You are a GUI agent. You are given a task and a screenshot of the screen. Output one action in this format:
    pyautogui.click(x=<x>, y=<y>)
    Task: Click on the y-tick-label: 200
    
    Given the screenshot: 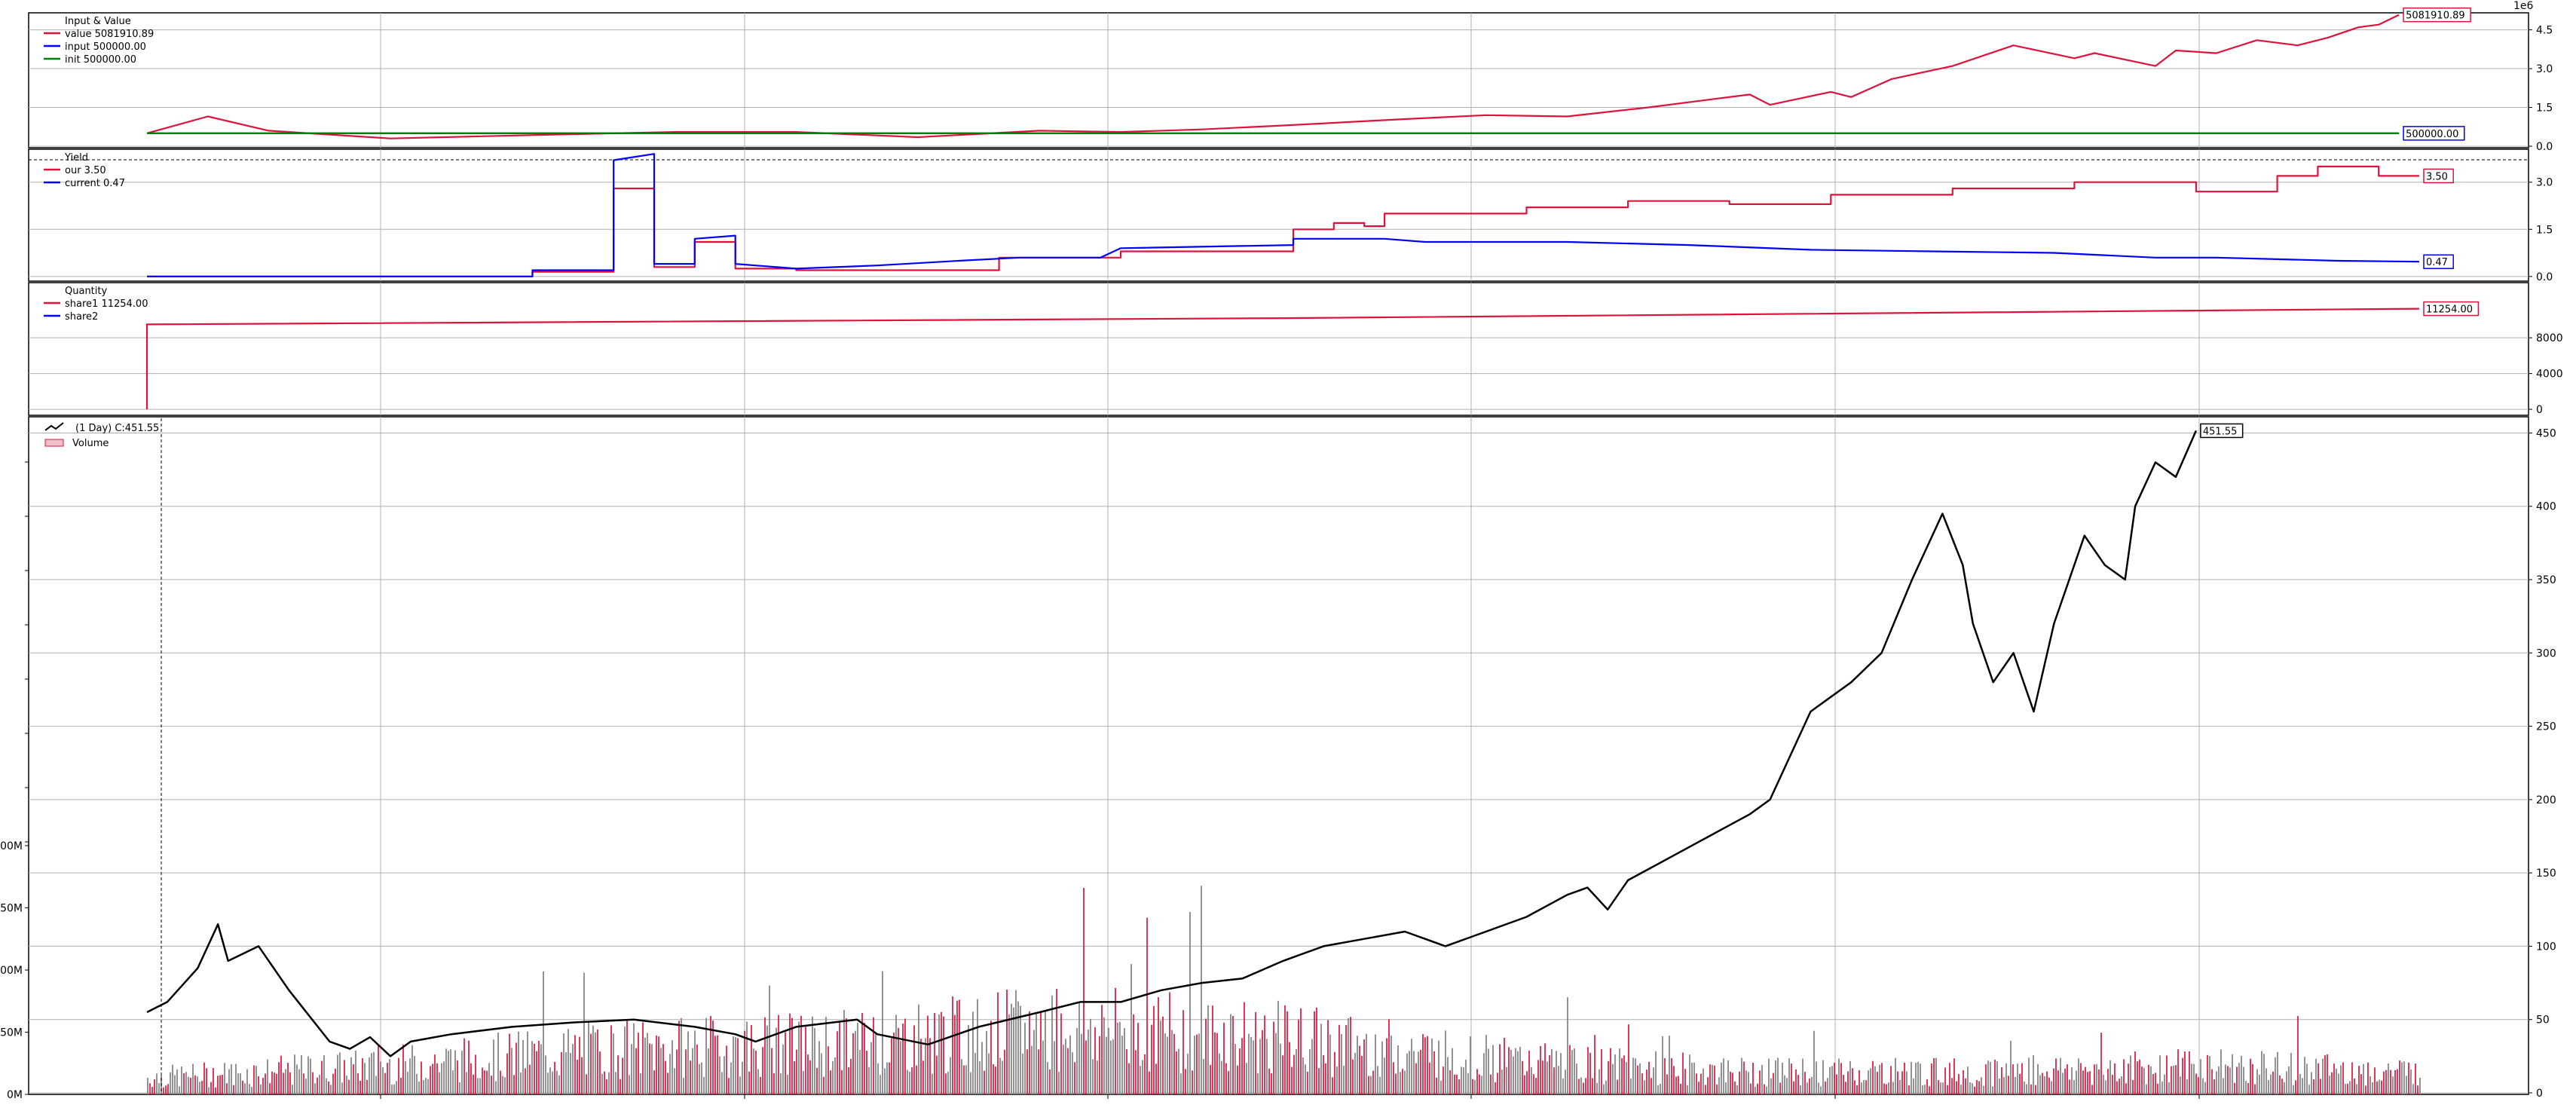 What is the action you would take?
    pyautogui.click(x=2546, y=800)
    